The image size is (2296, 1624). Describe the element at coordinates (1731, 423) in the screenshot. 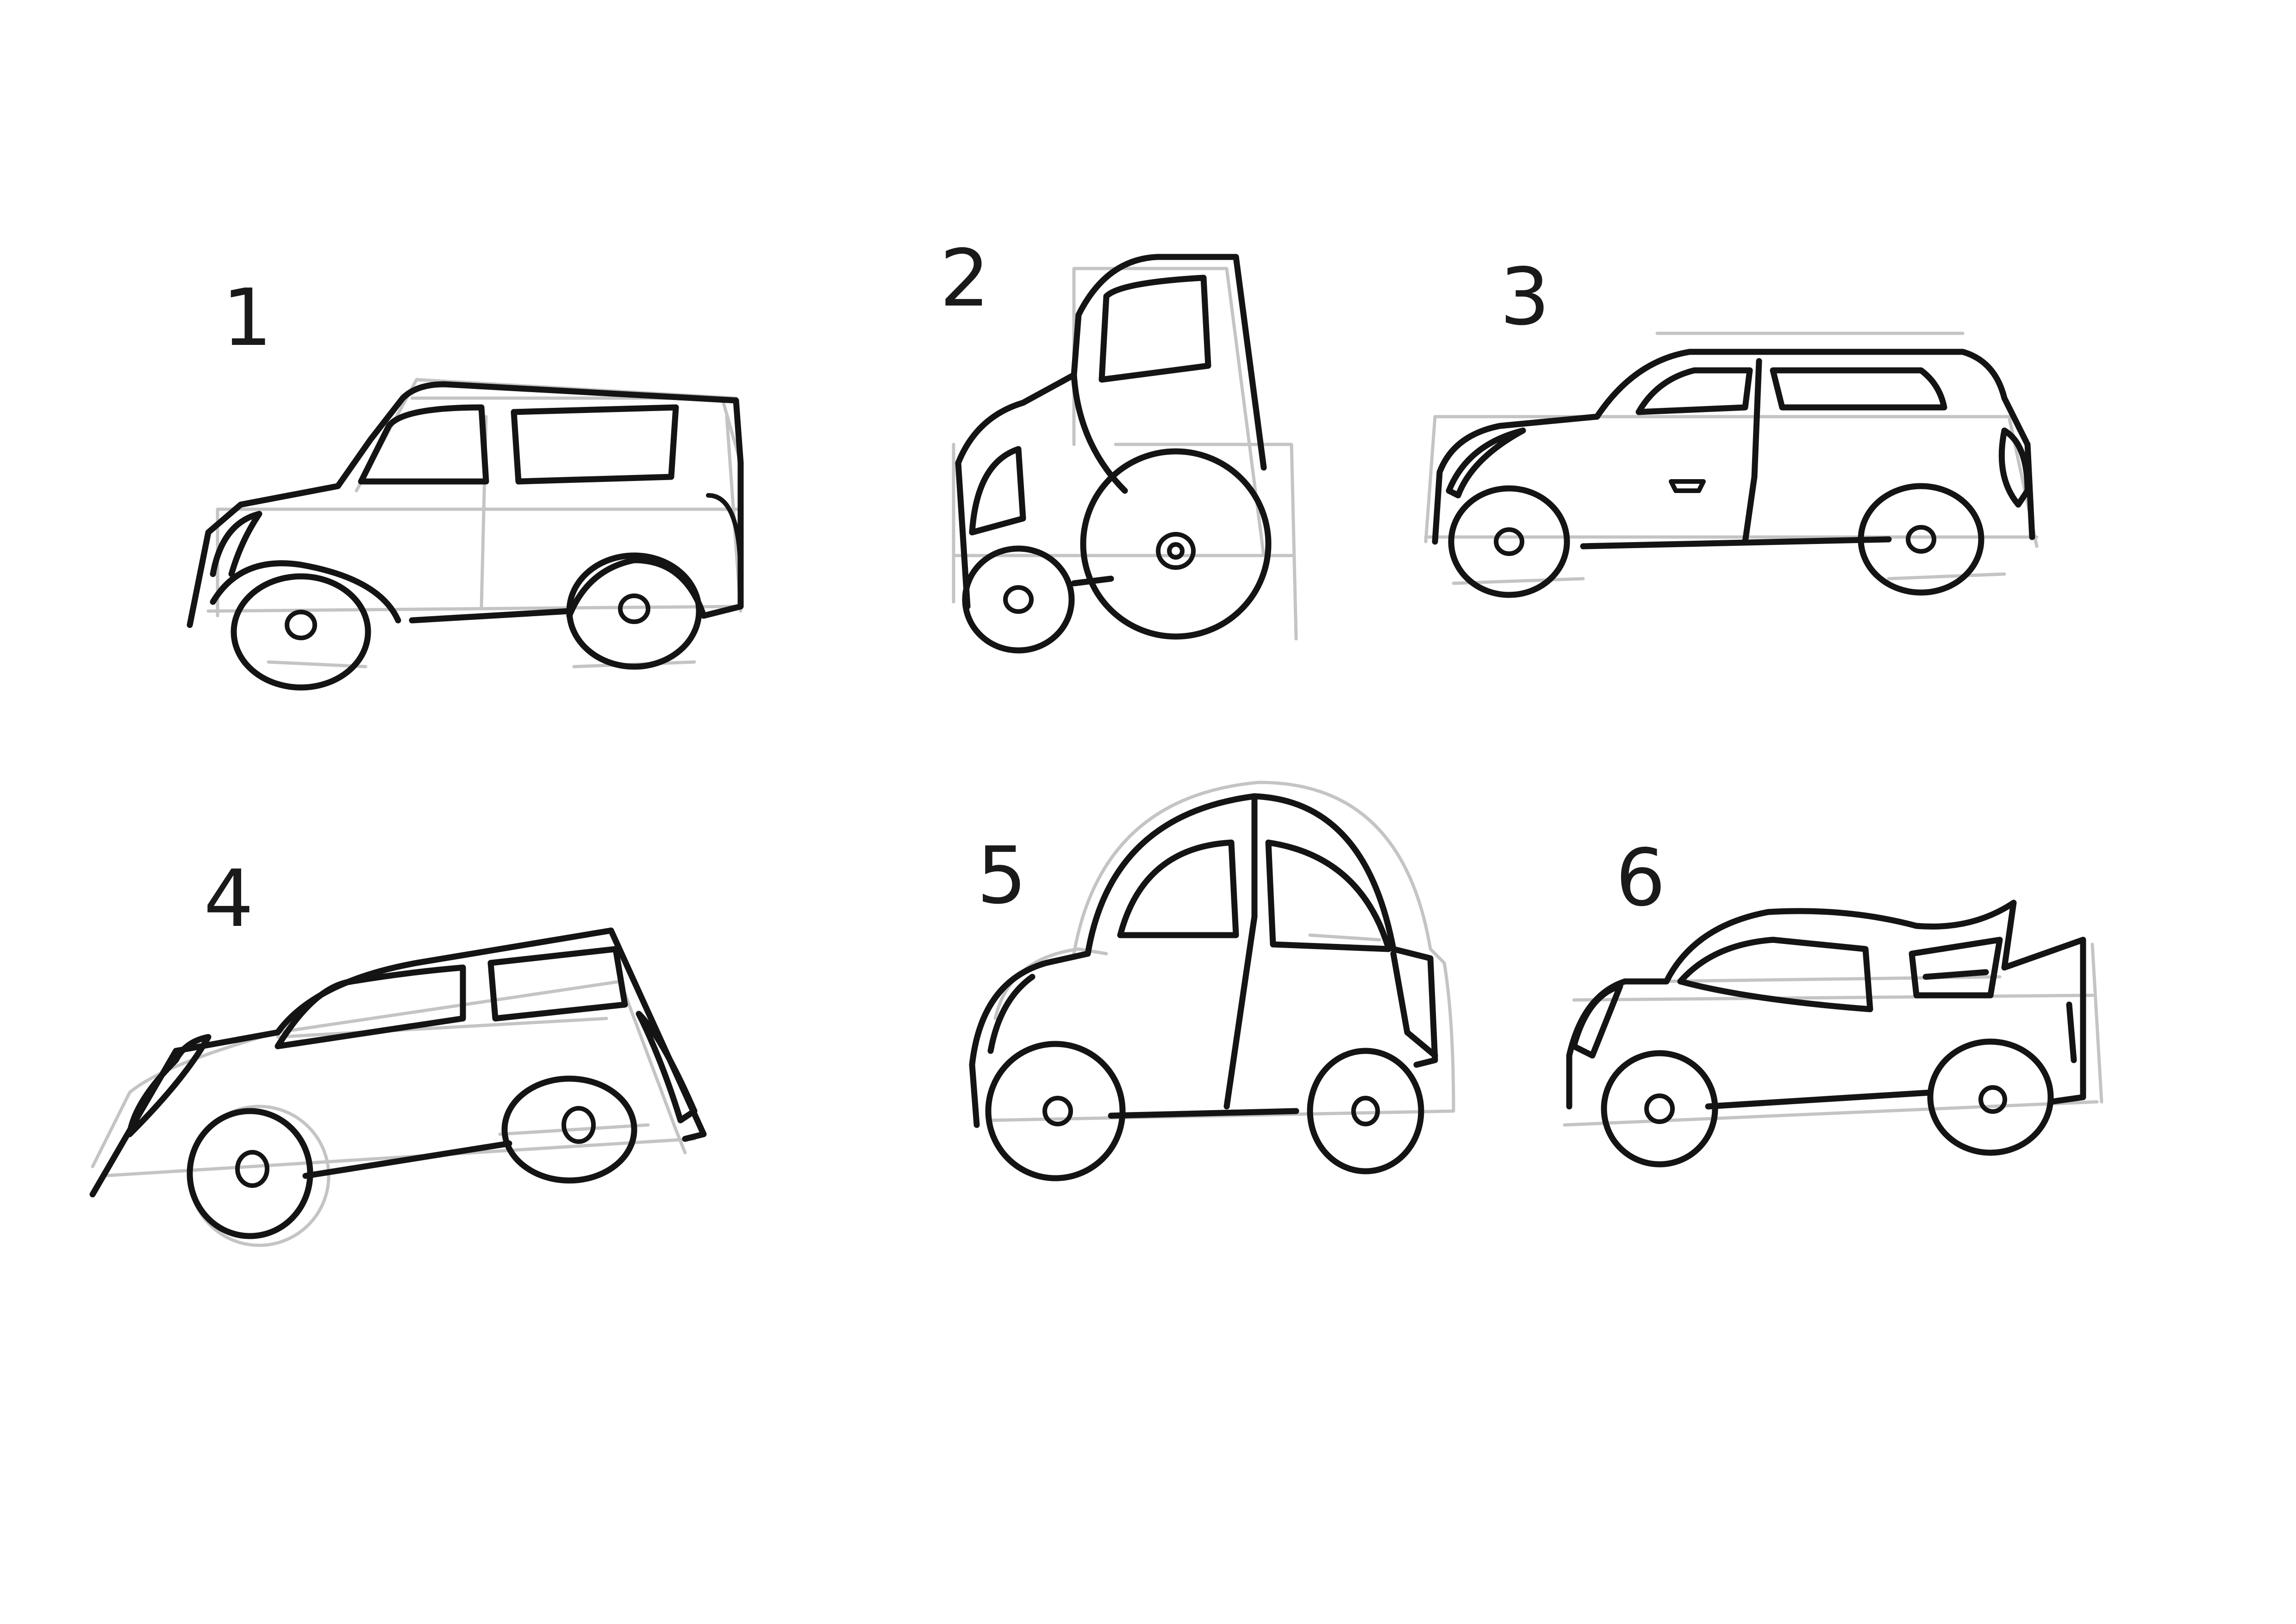

I see `sketch-3: 3` at that location.